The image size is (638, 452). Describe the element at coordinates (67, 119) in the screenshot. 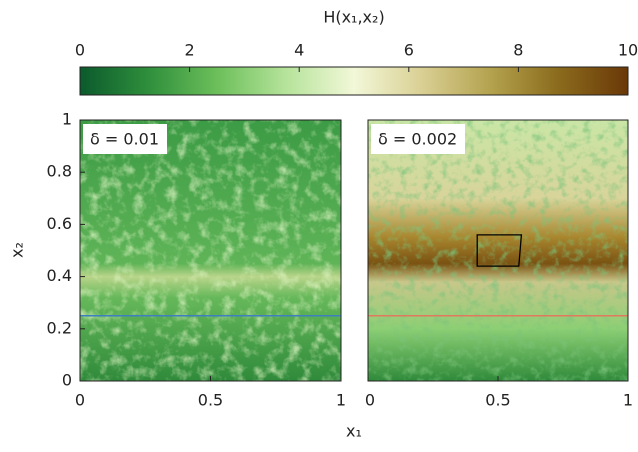

I see `y-tick-label: 1` at that location.